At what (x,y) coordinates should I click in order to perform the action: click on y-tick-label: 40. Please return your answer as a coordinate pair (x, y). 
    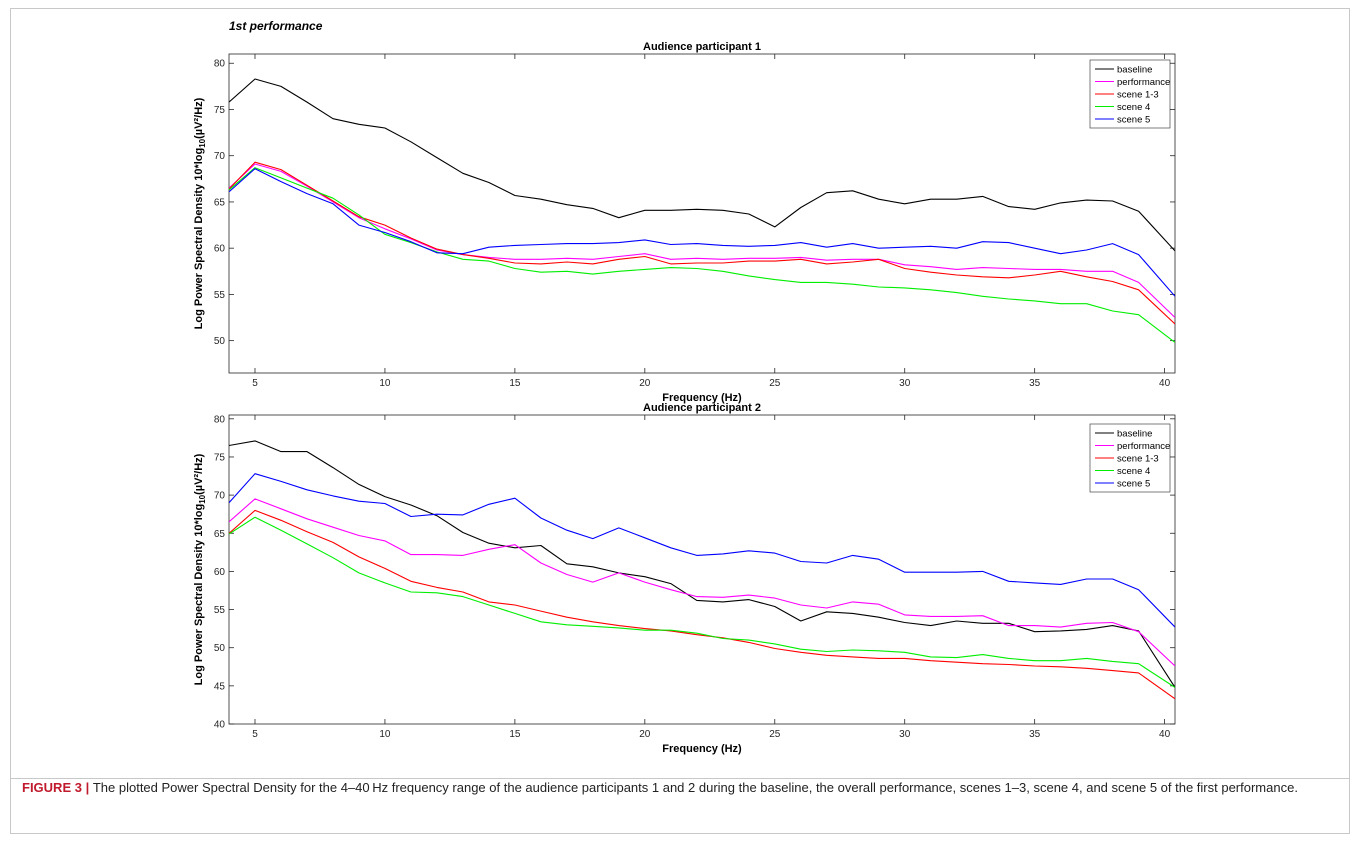
    Looking at the image, I should click on (220, 725).